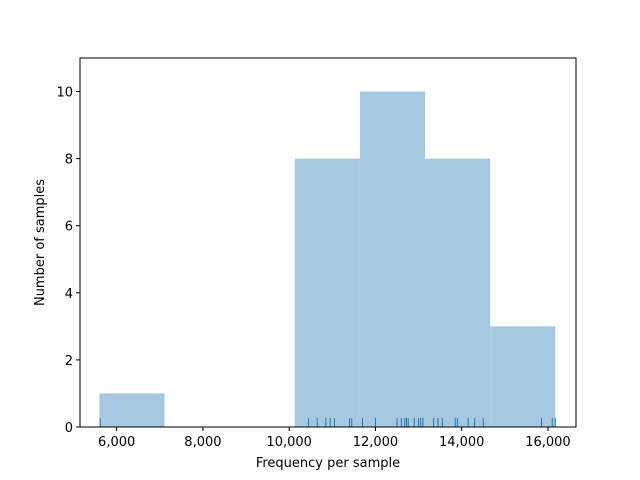 The width and height of the screenshot is (640, 480). Describe the element at coordinates (202, 442) in the screenshot. I see `x-tick-label: 8,000` at that location.